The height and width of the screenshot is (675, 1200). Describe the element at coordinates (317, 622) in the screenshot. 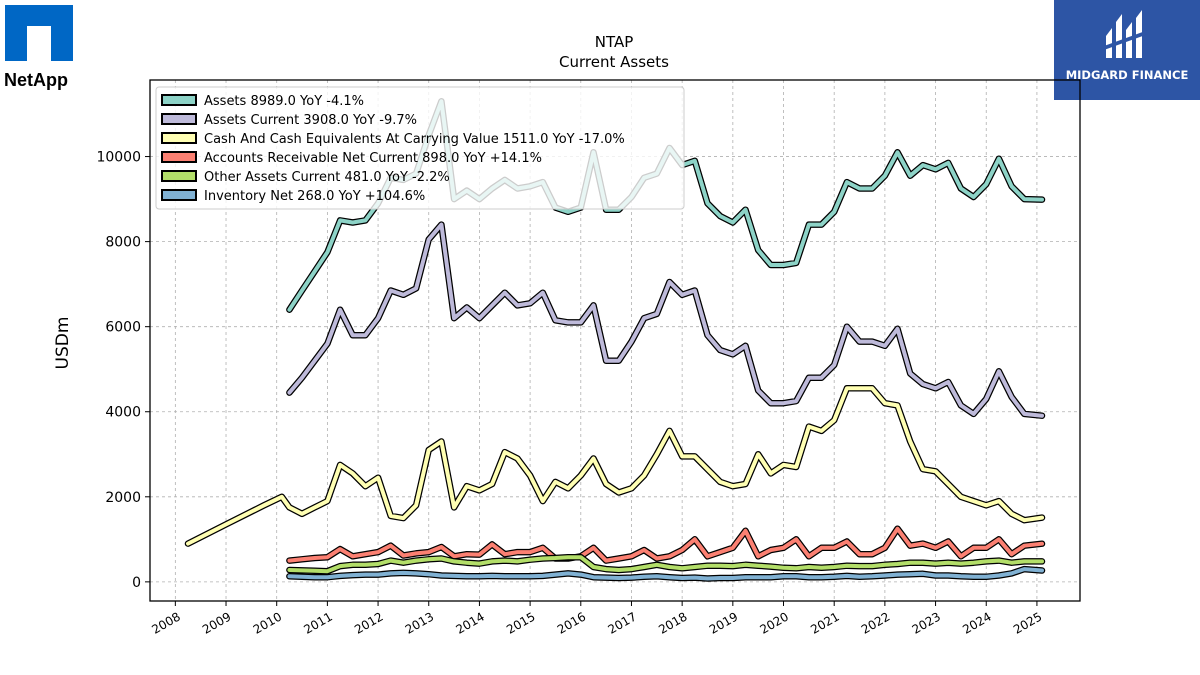

I see `x-tick-label: 2011` at that location.